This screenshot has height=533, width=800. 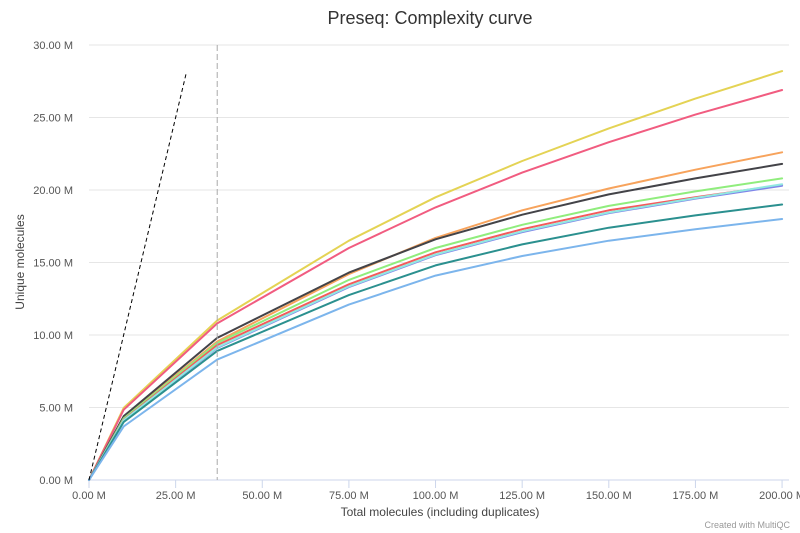 What do you see at coordinates (89, 496) in the screenshot?
I see `x-tick-label: 0.00 M` at bounding box center [89, 496].